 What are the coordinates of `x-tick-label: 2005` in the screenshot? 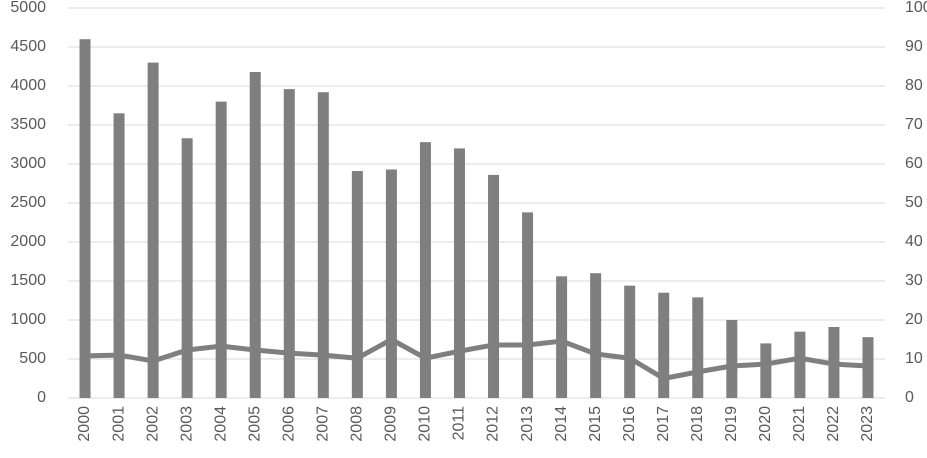 It's located at (254, 424).